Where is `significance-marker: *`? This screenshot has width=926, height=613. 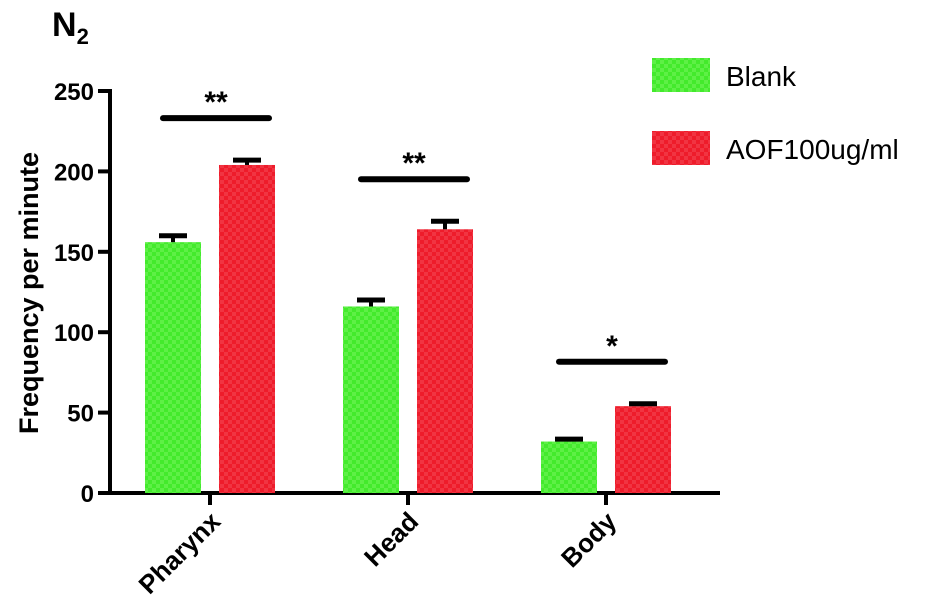
significance-marker: * is located at coordinates (612, 346).